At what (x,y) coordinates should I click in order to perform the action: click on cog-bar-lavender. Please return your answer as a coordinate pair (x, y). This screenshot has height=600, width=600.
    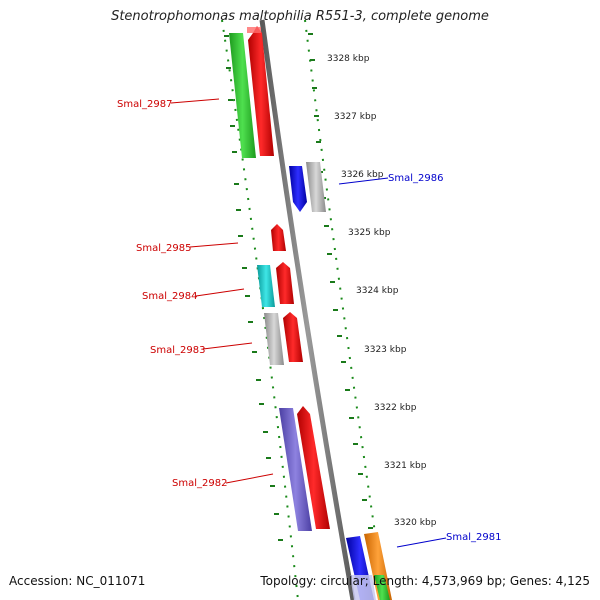
    Looking at the image, I should click on (363, 587).